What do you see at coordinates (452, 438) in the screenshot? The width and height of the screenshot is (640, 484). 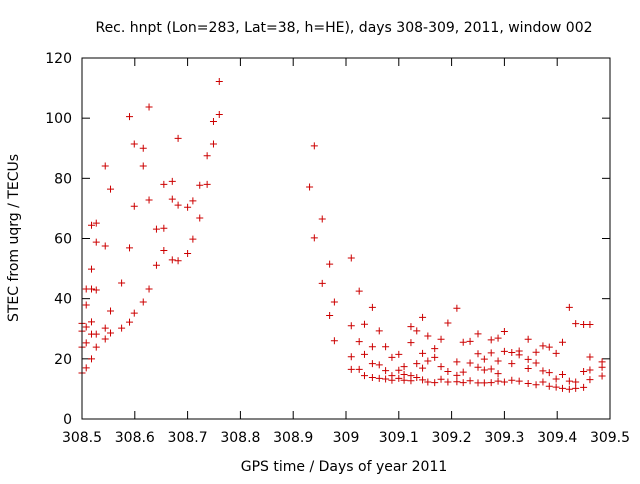 I see `x-tick-label: 309.2` at bounding box center [452, 438].